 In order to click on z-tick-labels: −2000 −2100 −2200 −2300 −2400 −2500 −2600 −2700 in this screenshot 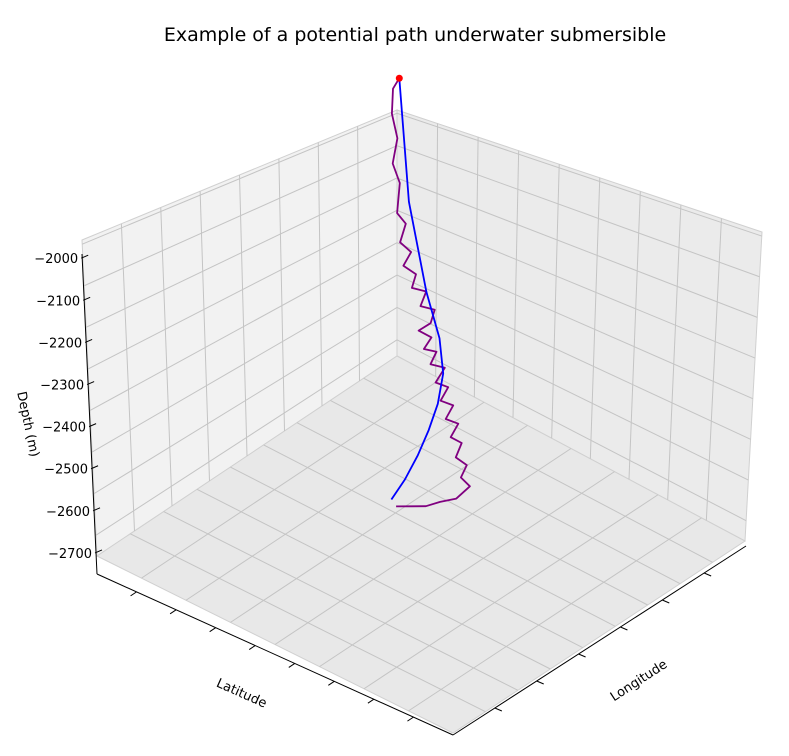, I will do `click(63, 407)`.